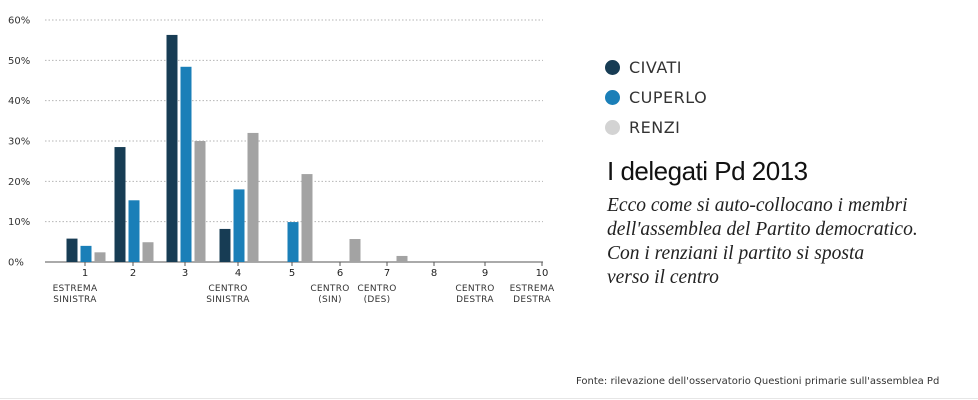 The image size is (978, 400). I want to click on x-category-sublabel: (DES), so click(377, 300).